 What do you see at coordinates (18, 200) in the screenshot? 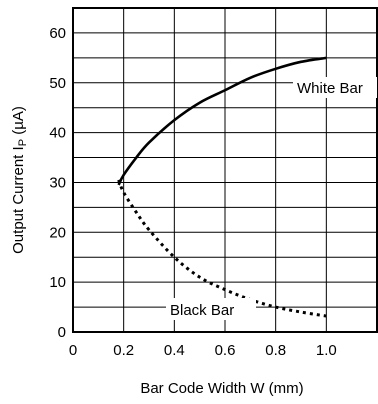
I see `y-axis-title-main: Output Current I` at bounding box center [18, 200].